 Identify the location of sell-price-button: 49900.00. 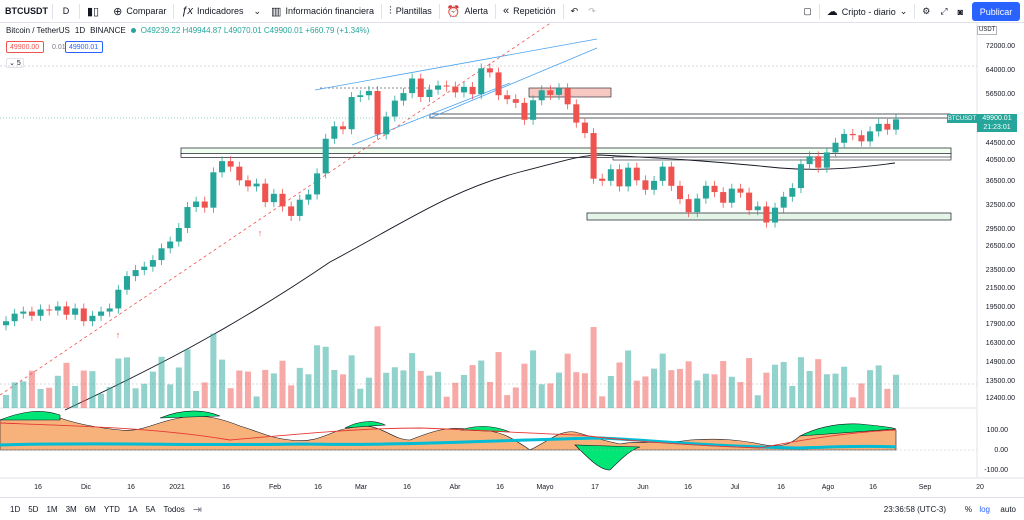
(25, 47).